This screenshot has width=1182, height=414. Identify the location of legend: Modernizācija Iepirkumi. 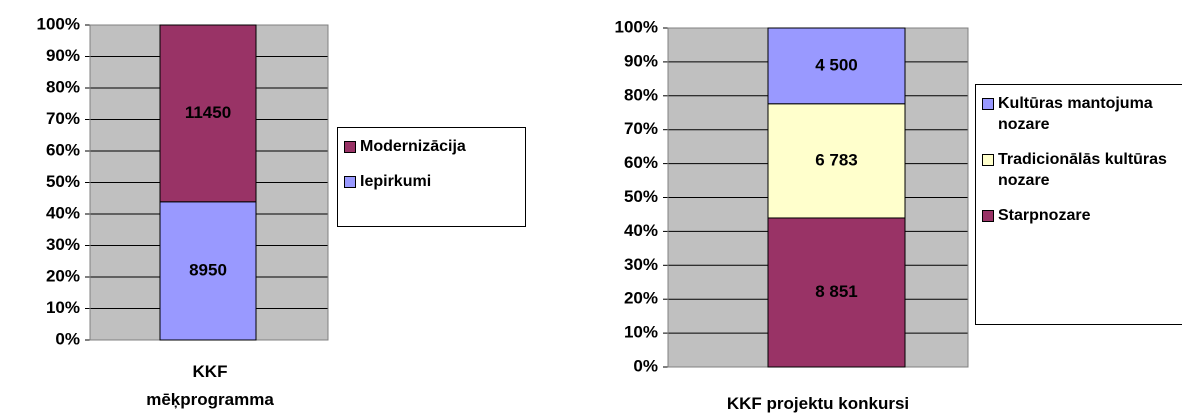
(431, 177).